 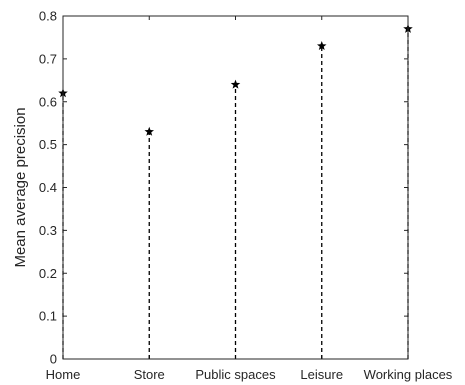 I want to click on y-tick-label: 0.2, so click(x=48, y=273).